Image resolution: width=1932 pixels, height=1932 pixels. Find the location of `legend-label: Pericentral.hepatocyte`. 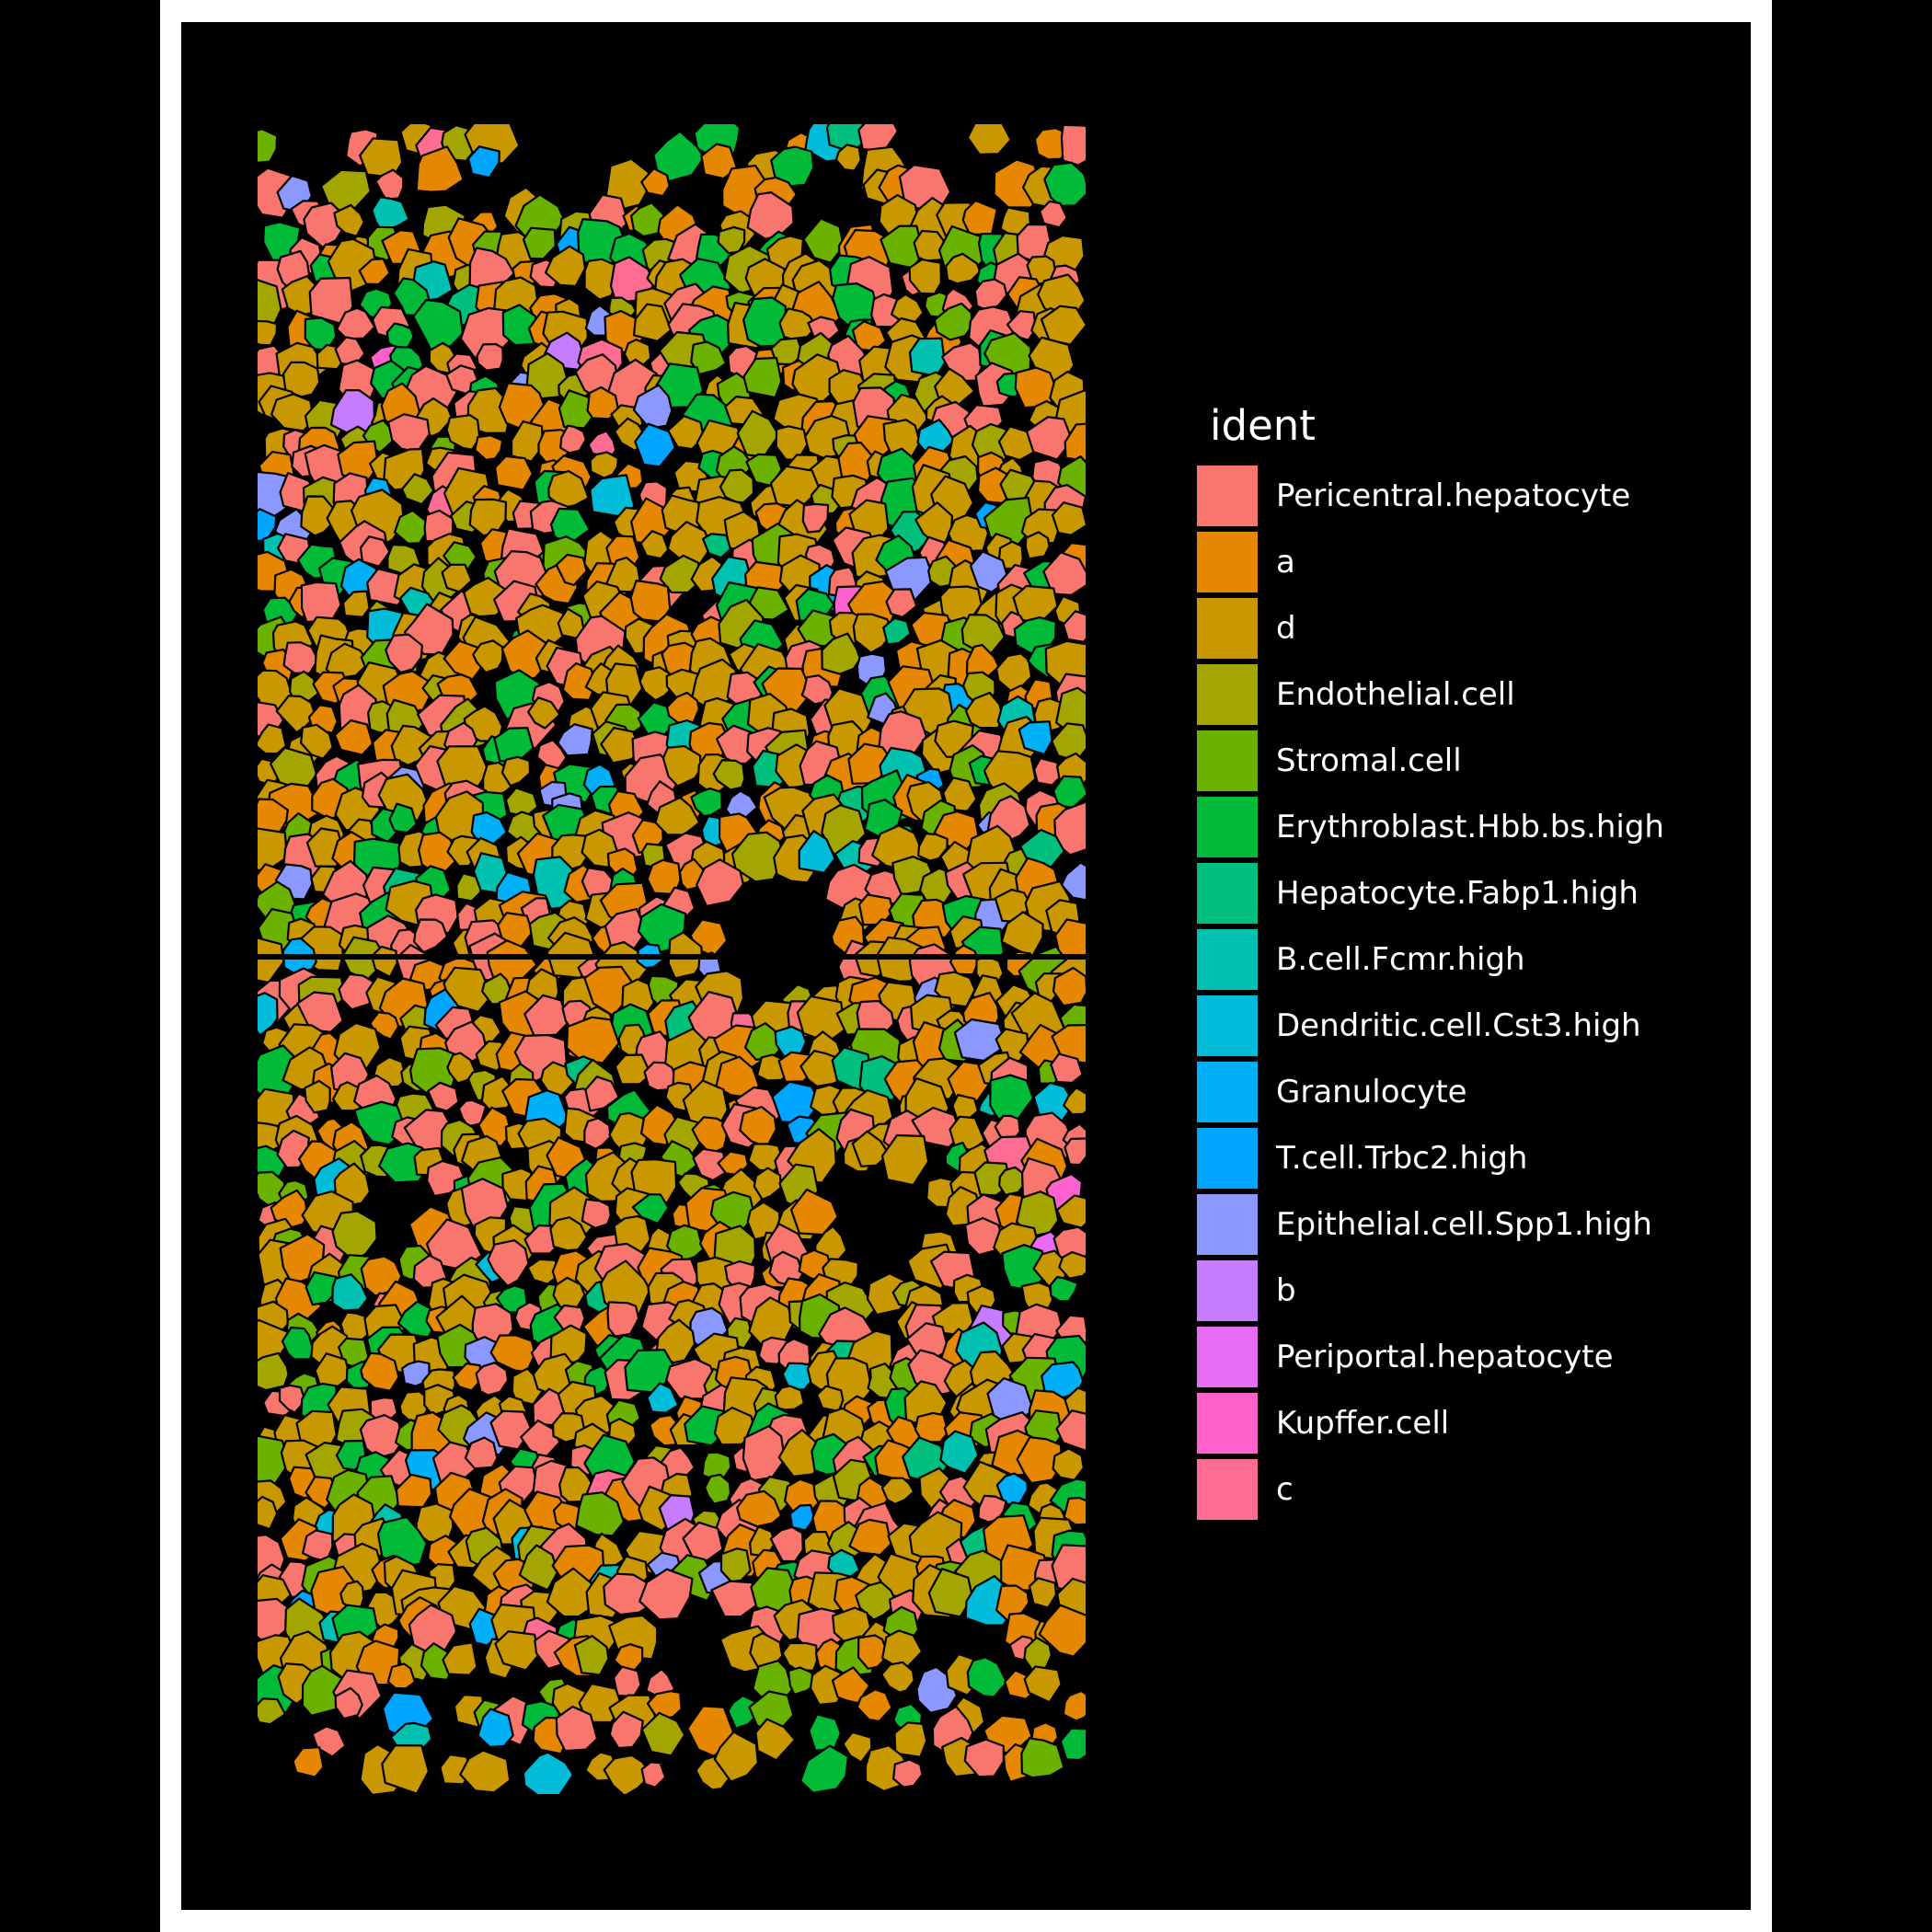

legend-label: Pericentral.hepatocyte is located at coordinates (1453, 495).